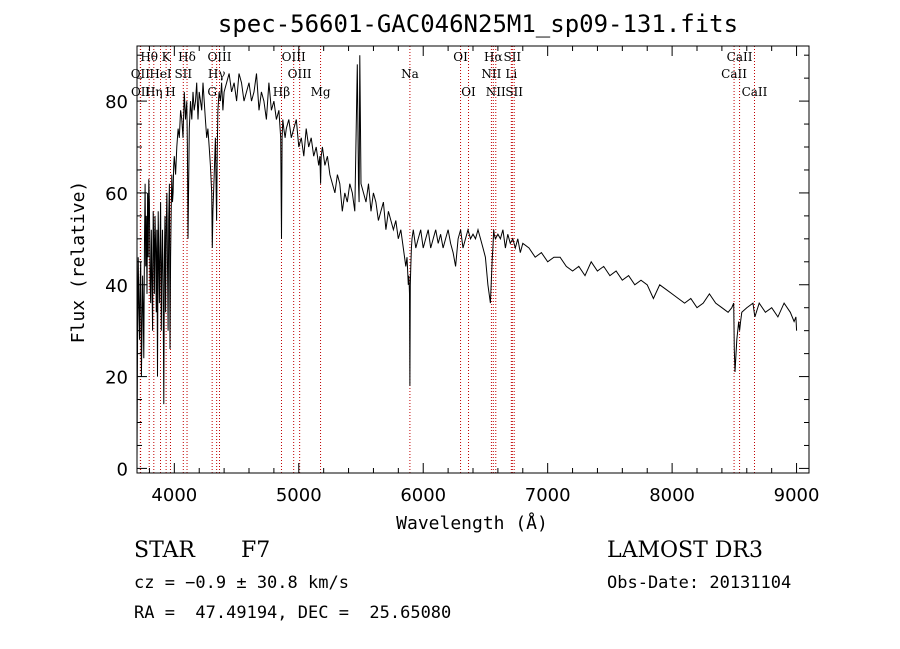  Describe the element at coordinates (160, 74) in the screenshot. I see `line-marker-label: HeI` at that location.